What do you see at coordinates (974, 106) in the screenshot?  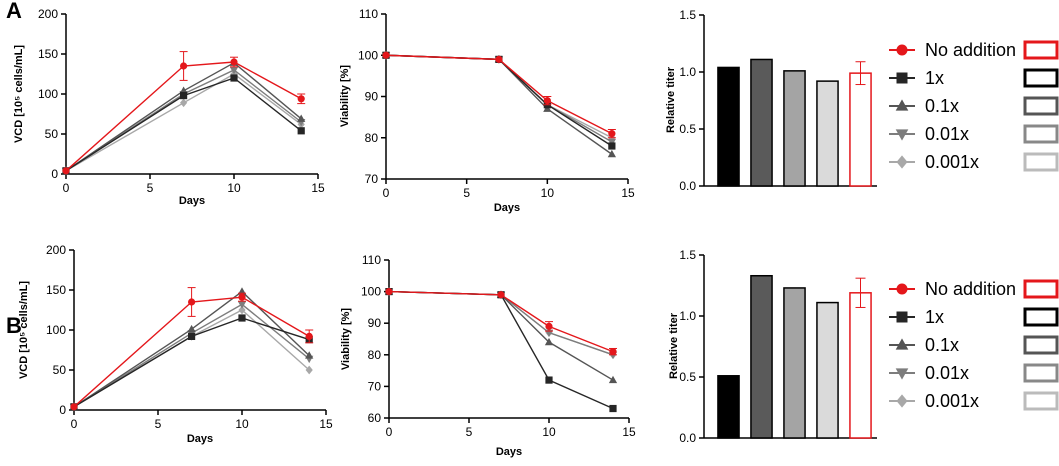 I see `legend-0: No addition 1x 0.1x 0.01x 0.001x` at bounding box center [974, 106].